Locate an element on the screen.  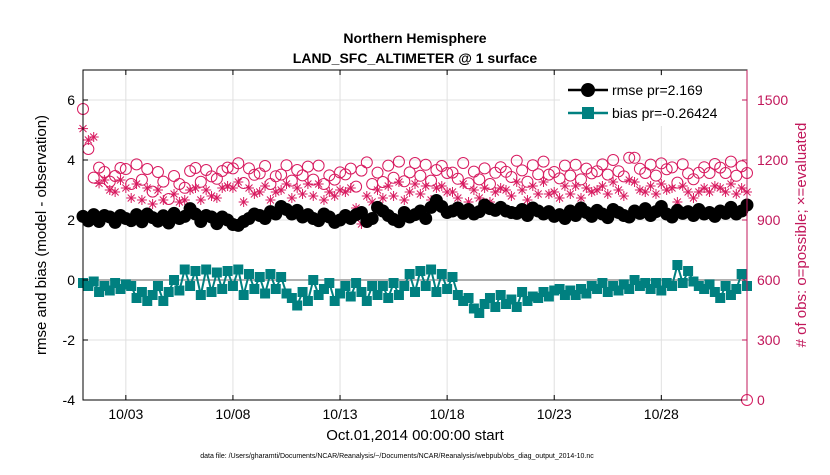
legend-rmse-marker is located at coordinates (588, 90).